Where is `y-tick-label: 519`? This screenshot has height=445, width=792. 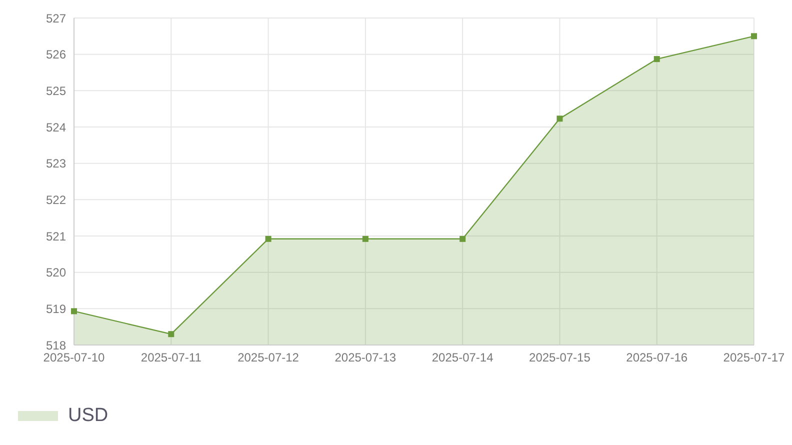 y-tick-label: 519 is located at coordinates (56, 309).